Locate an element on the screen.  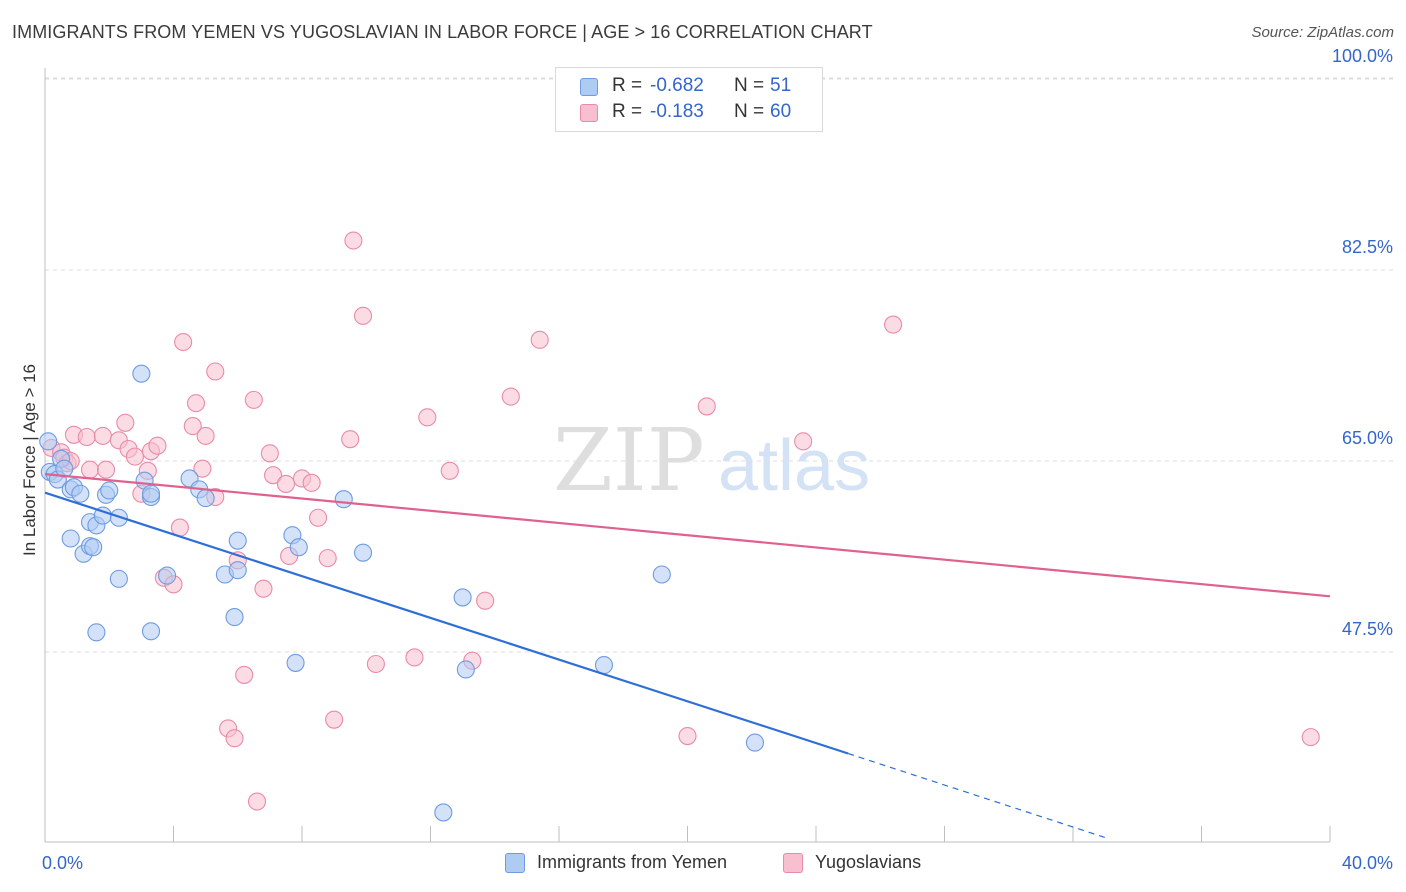
watermark: ZIP atlas is located at coordinates (711, 461).